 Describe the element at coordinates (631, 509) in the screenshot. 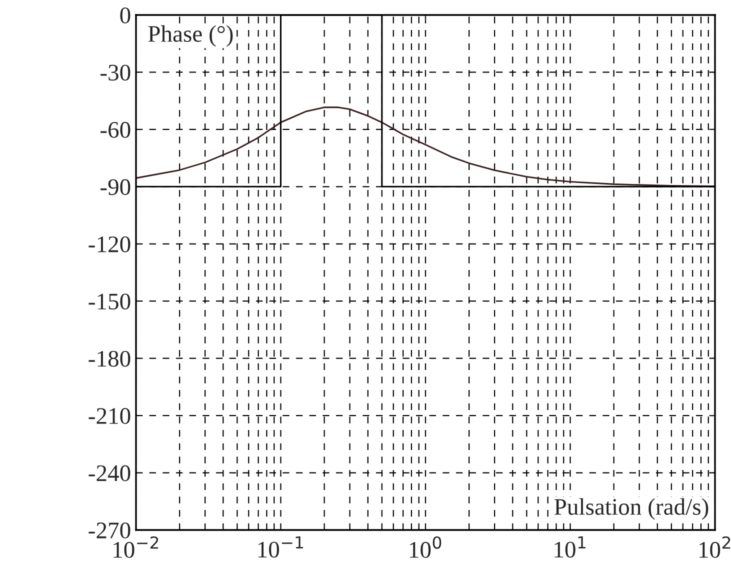

I see `x-axis-title: Pulsation (rad/s)` at that location.